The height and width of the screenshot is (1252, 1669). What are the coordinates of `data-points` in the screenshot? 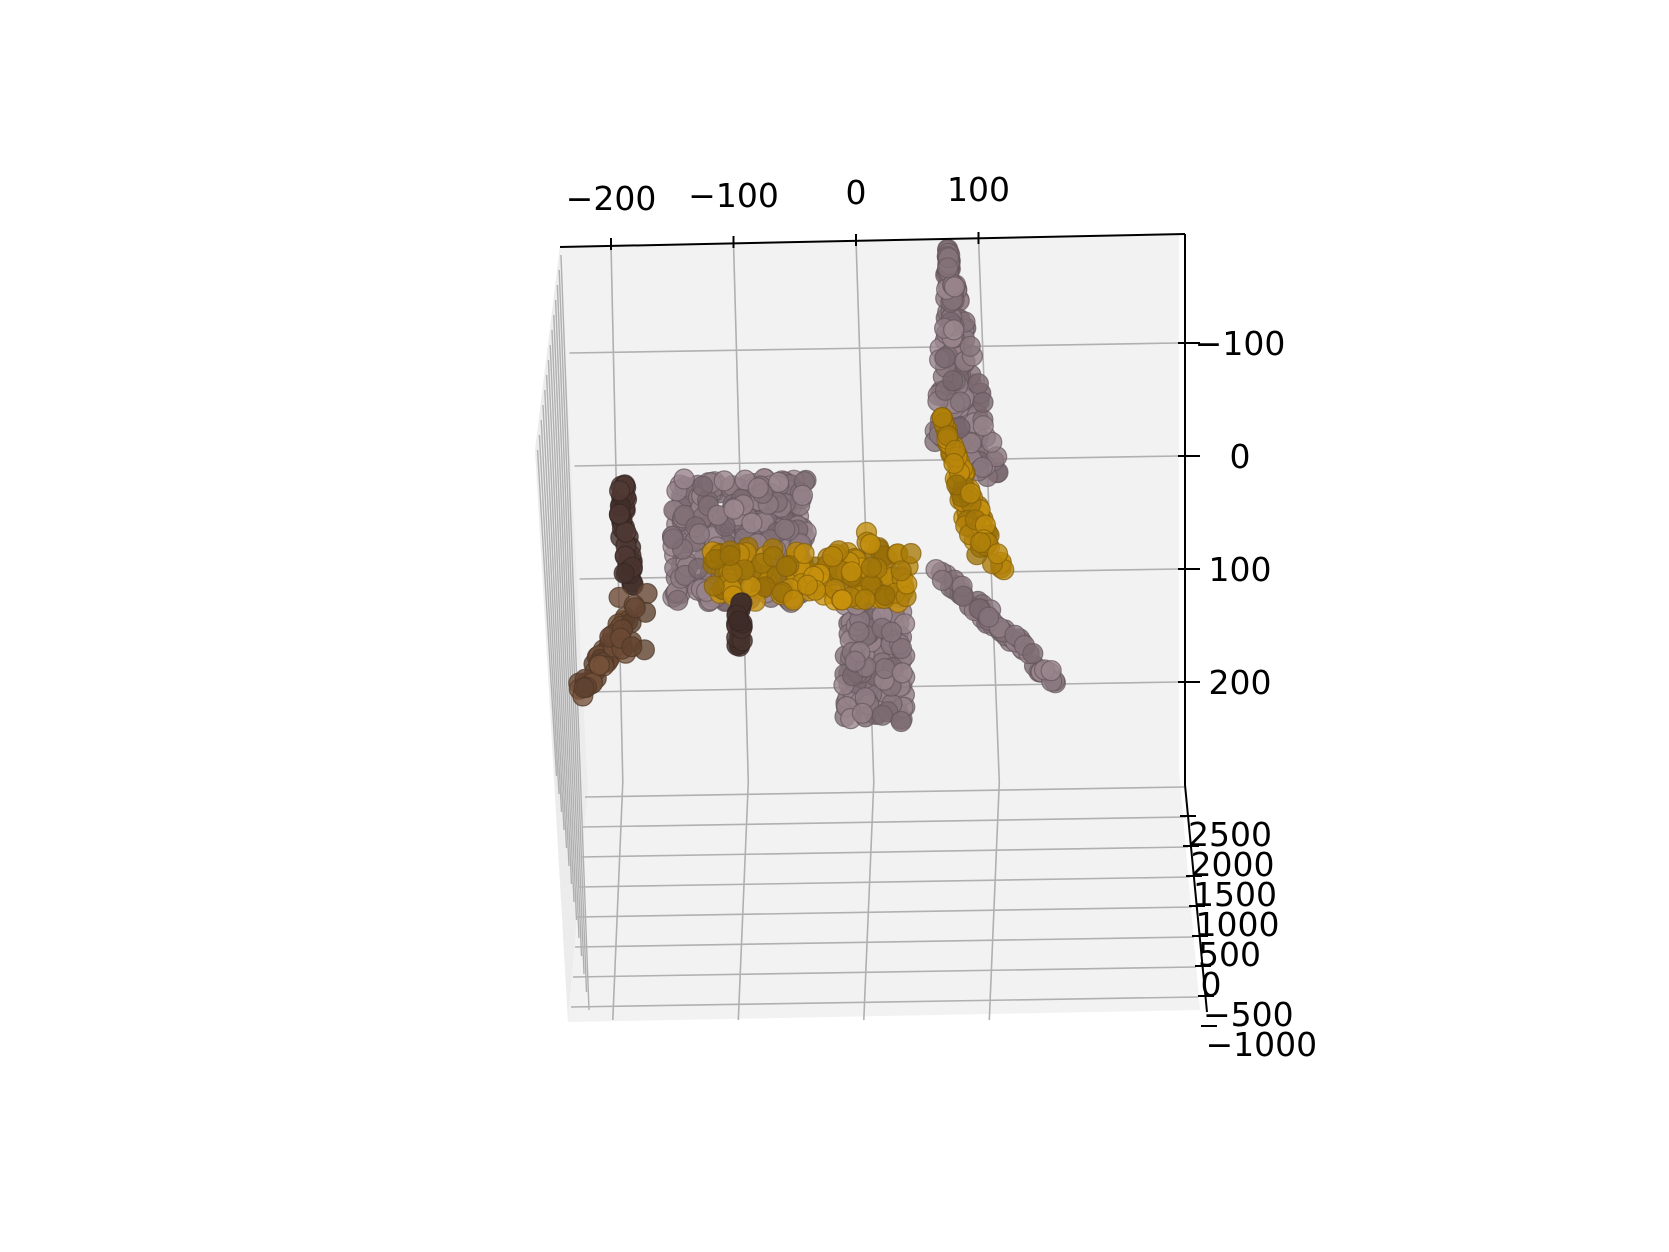 It's located at (817, 485).